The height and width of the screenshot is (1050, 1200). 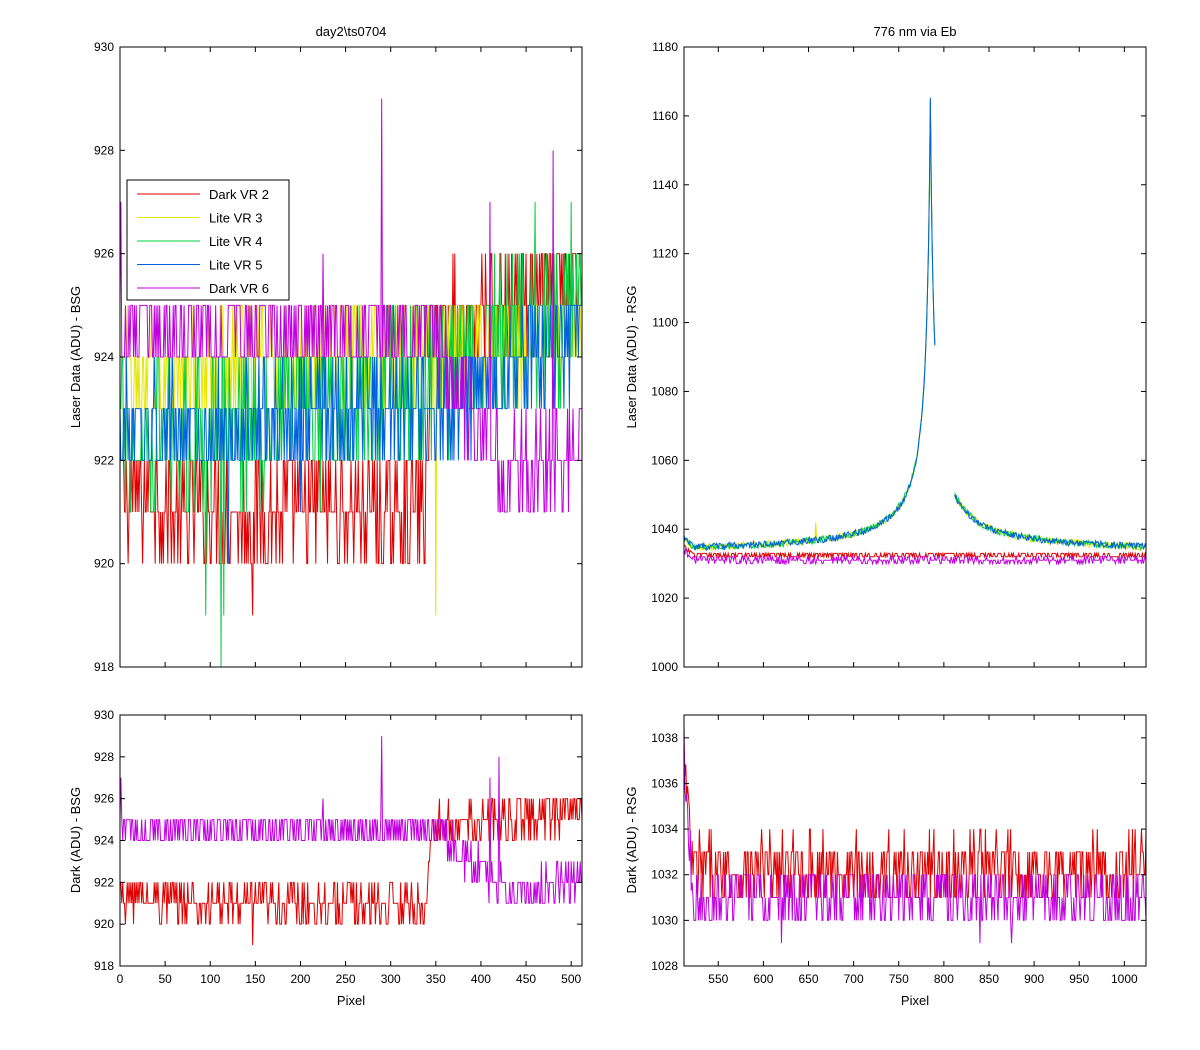 What do you see at coordinates (391, 979) in the screenshot?
I see `x-tick-label: 300` at bounding box center [391, 979].